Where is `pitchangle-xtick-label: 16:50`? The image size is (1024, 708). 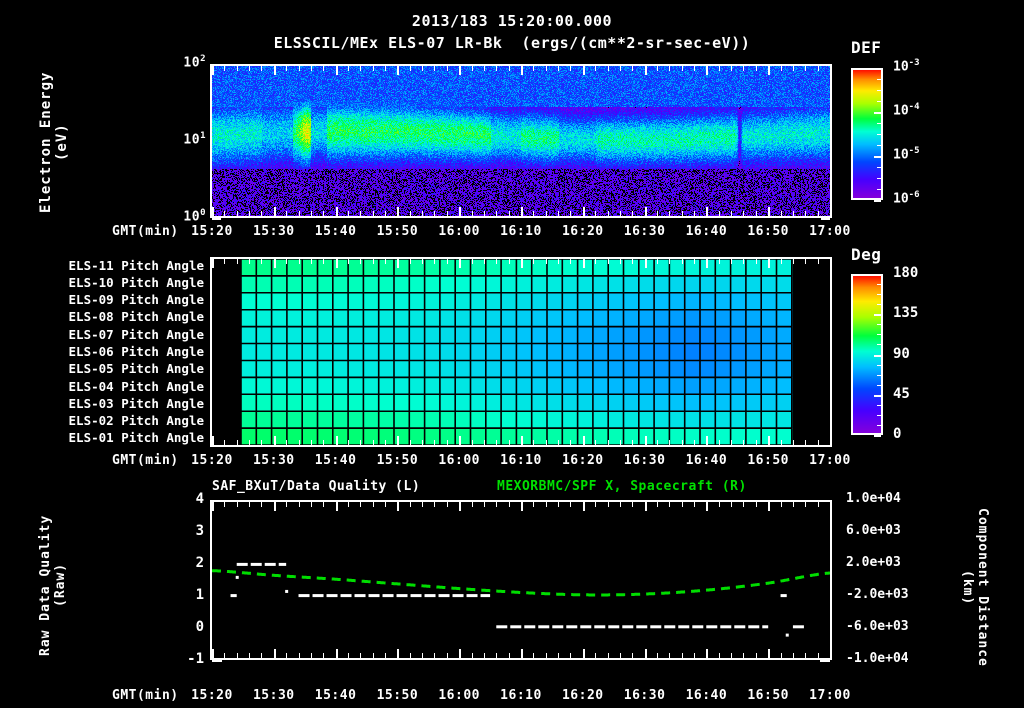 pitchangle-xtick-label: 16:50 is located at coordinates (768, 460).